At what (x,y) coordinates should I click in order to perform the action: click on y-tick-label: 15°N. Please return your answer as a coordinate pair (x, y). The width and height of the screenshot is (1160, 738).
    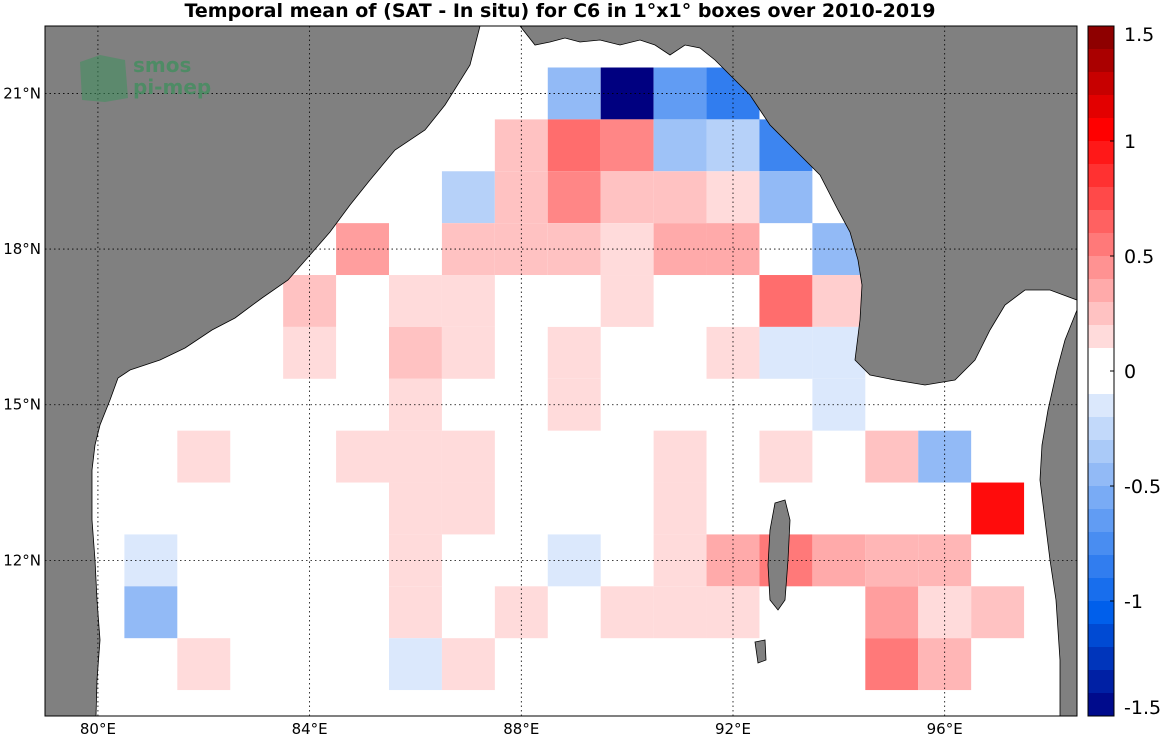
    Looking at the image, I should click on (22, 405).